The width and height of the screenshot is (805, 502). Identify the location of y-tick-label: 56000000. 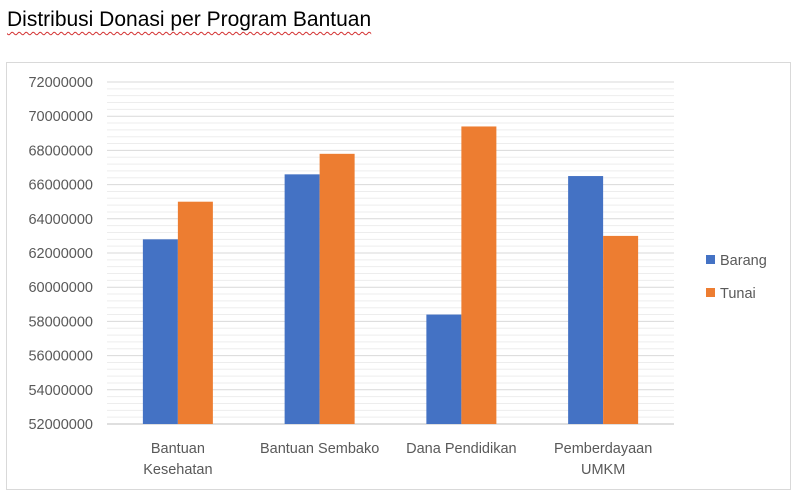
(60, 357).